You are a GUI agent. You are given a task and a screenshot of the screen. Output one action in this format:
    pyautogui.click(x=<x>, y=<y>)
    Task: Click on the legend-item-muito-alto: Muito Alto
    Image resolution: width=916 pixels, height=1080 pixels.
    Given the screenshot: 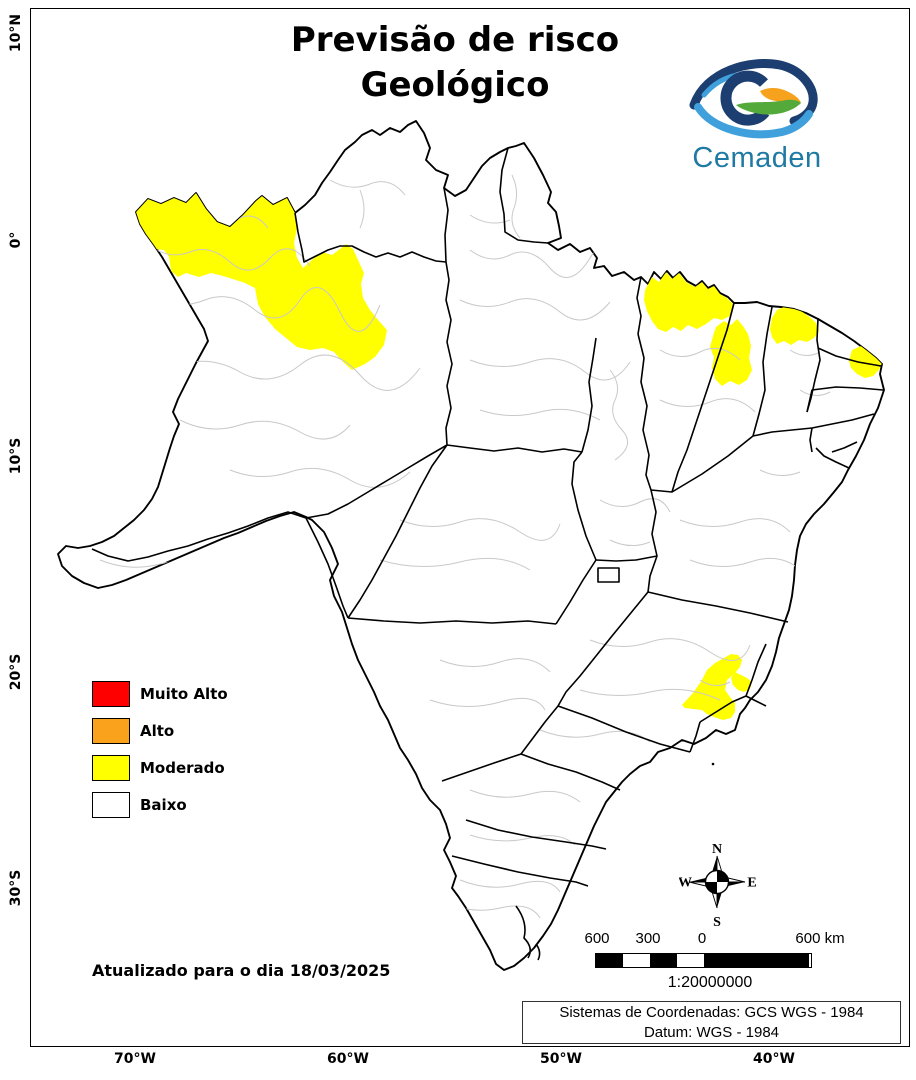 What is the action you would take?
    pyautogui.click(x=160, y=694)
    